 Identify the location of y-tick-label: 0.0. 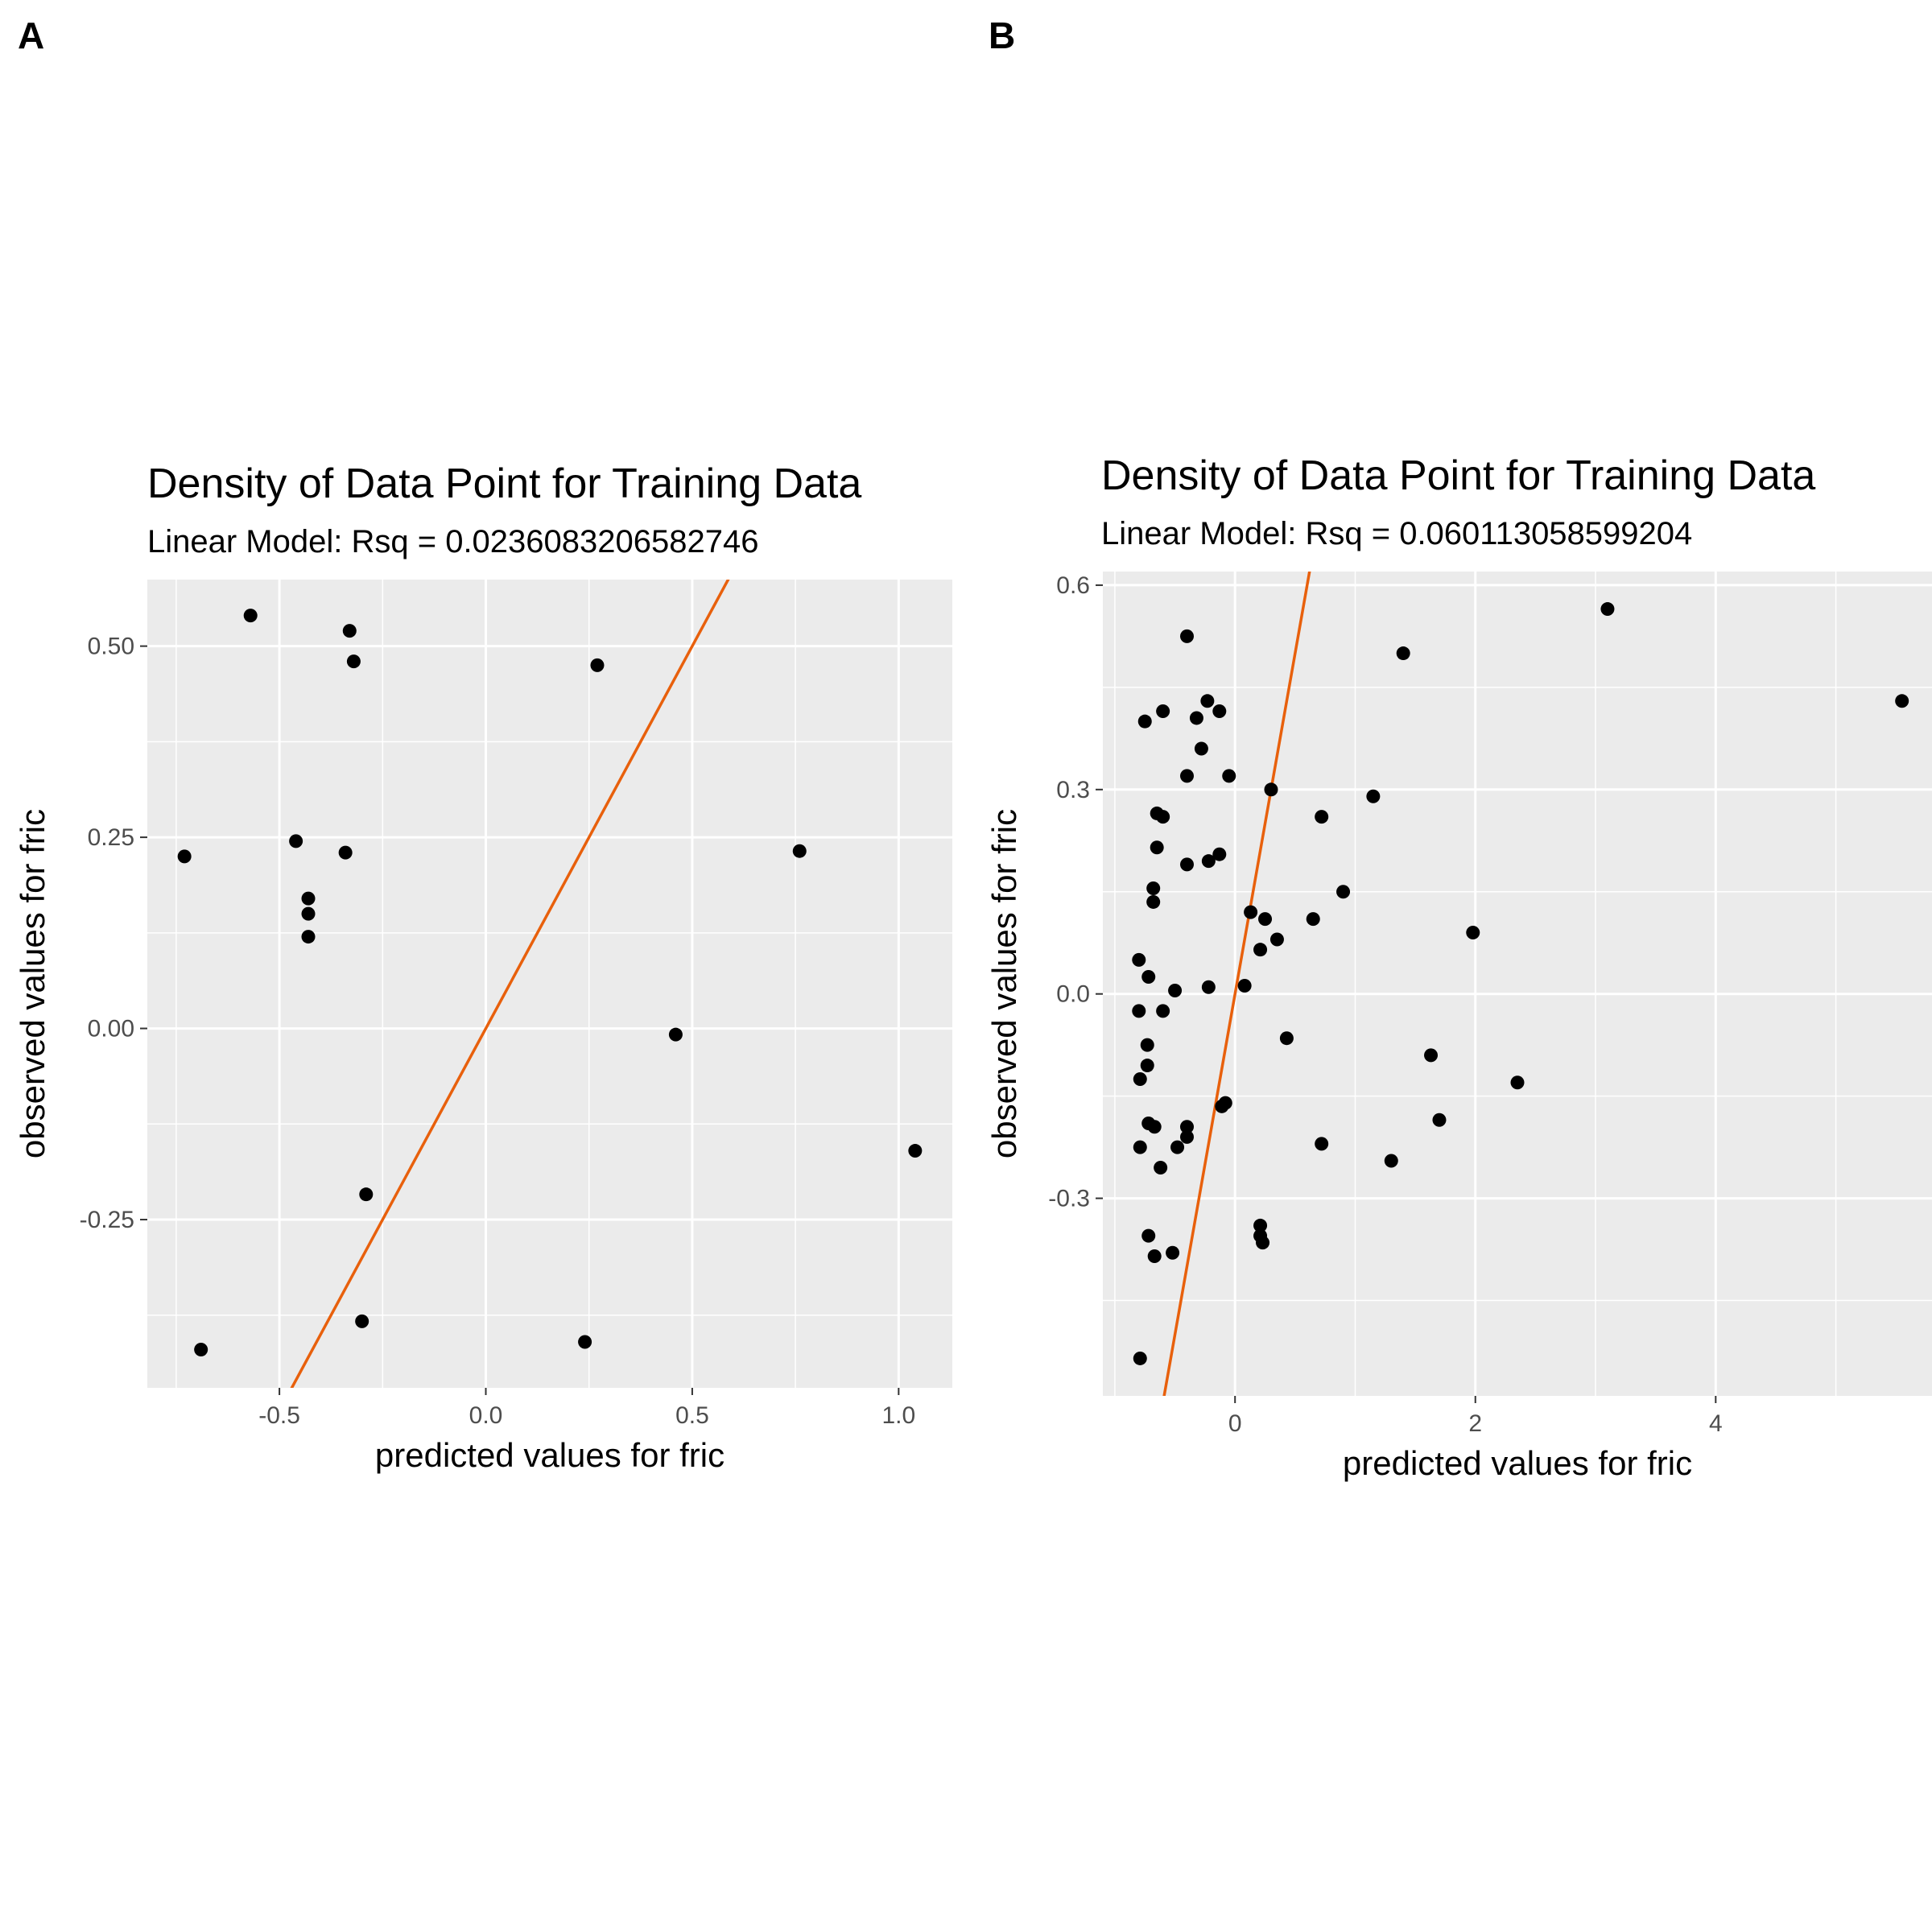
(1073, 994).